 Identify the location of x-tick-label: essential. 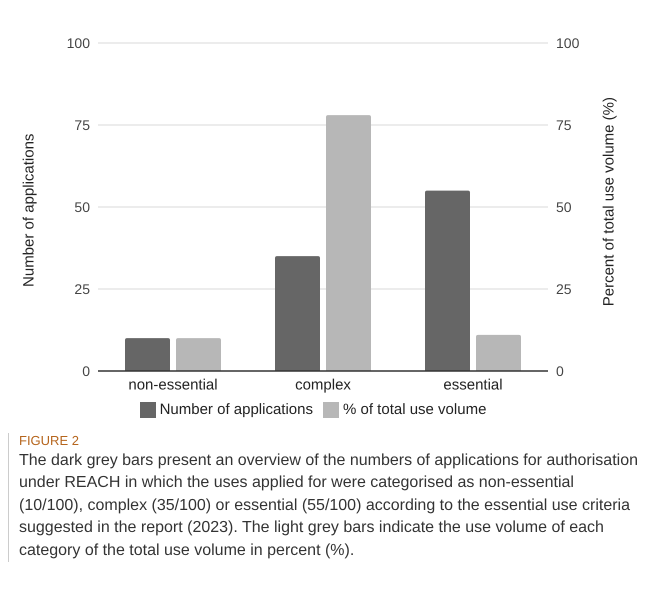
(473, 385).